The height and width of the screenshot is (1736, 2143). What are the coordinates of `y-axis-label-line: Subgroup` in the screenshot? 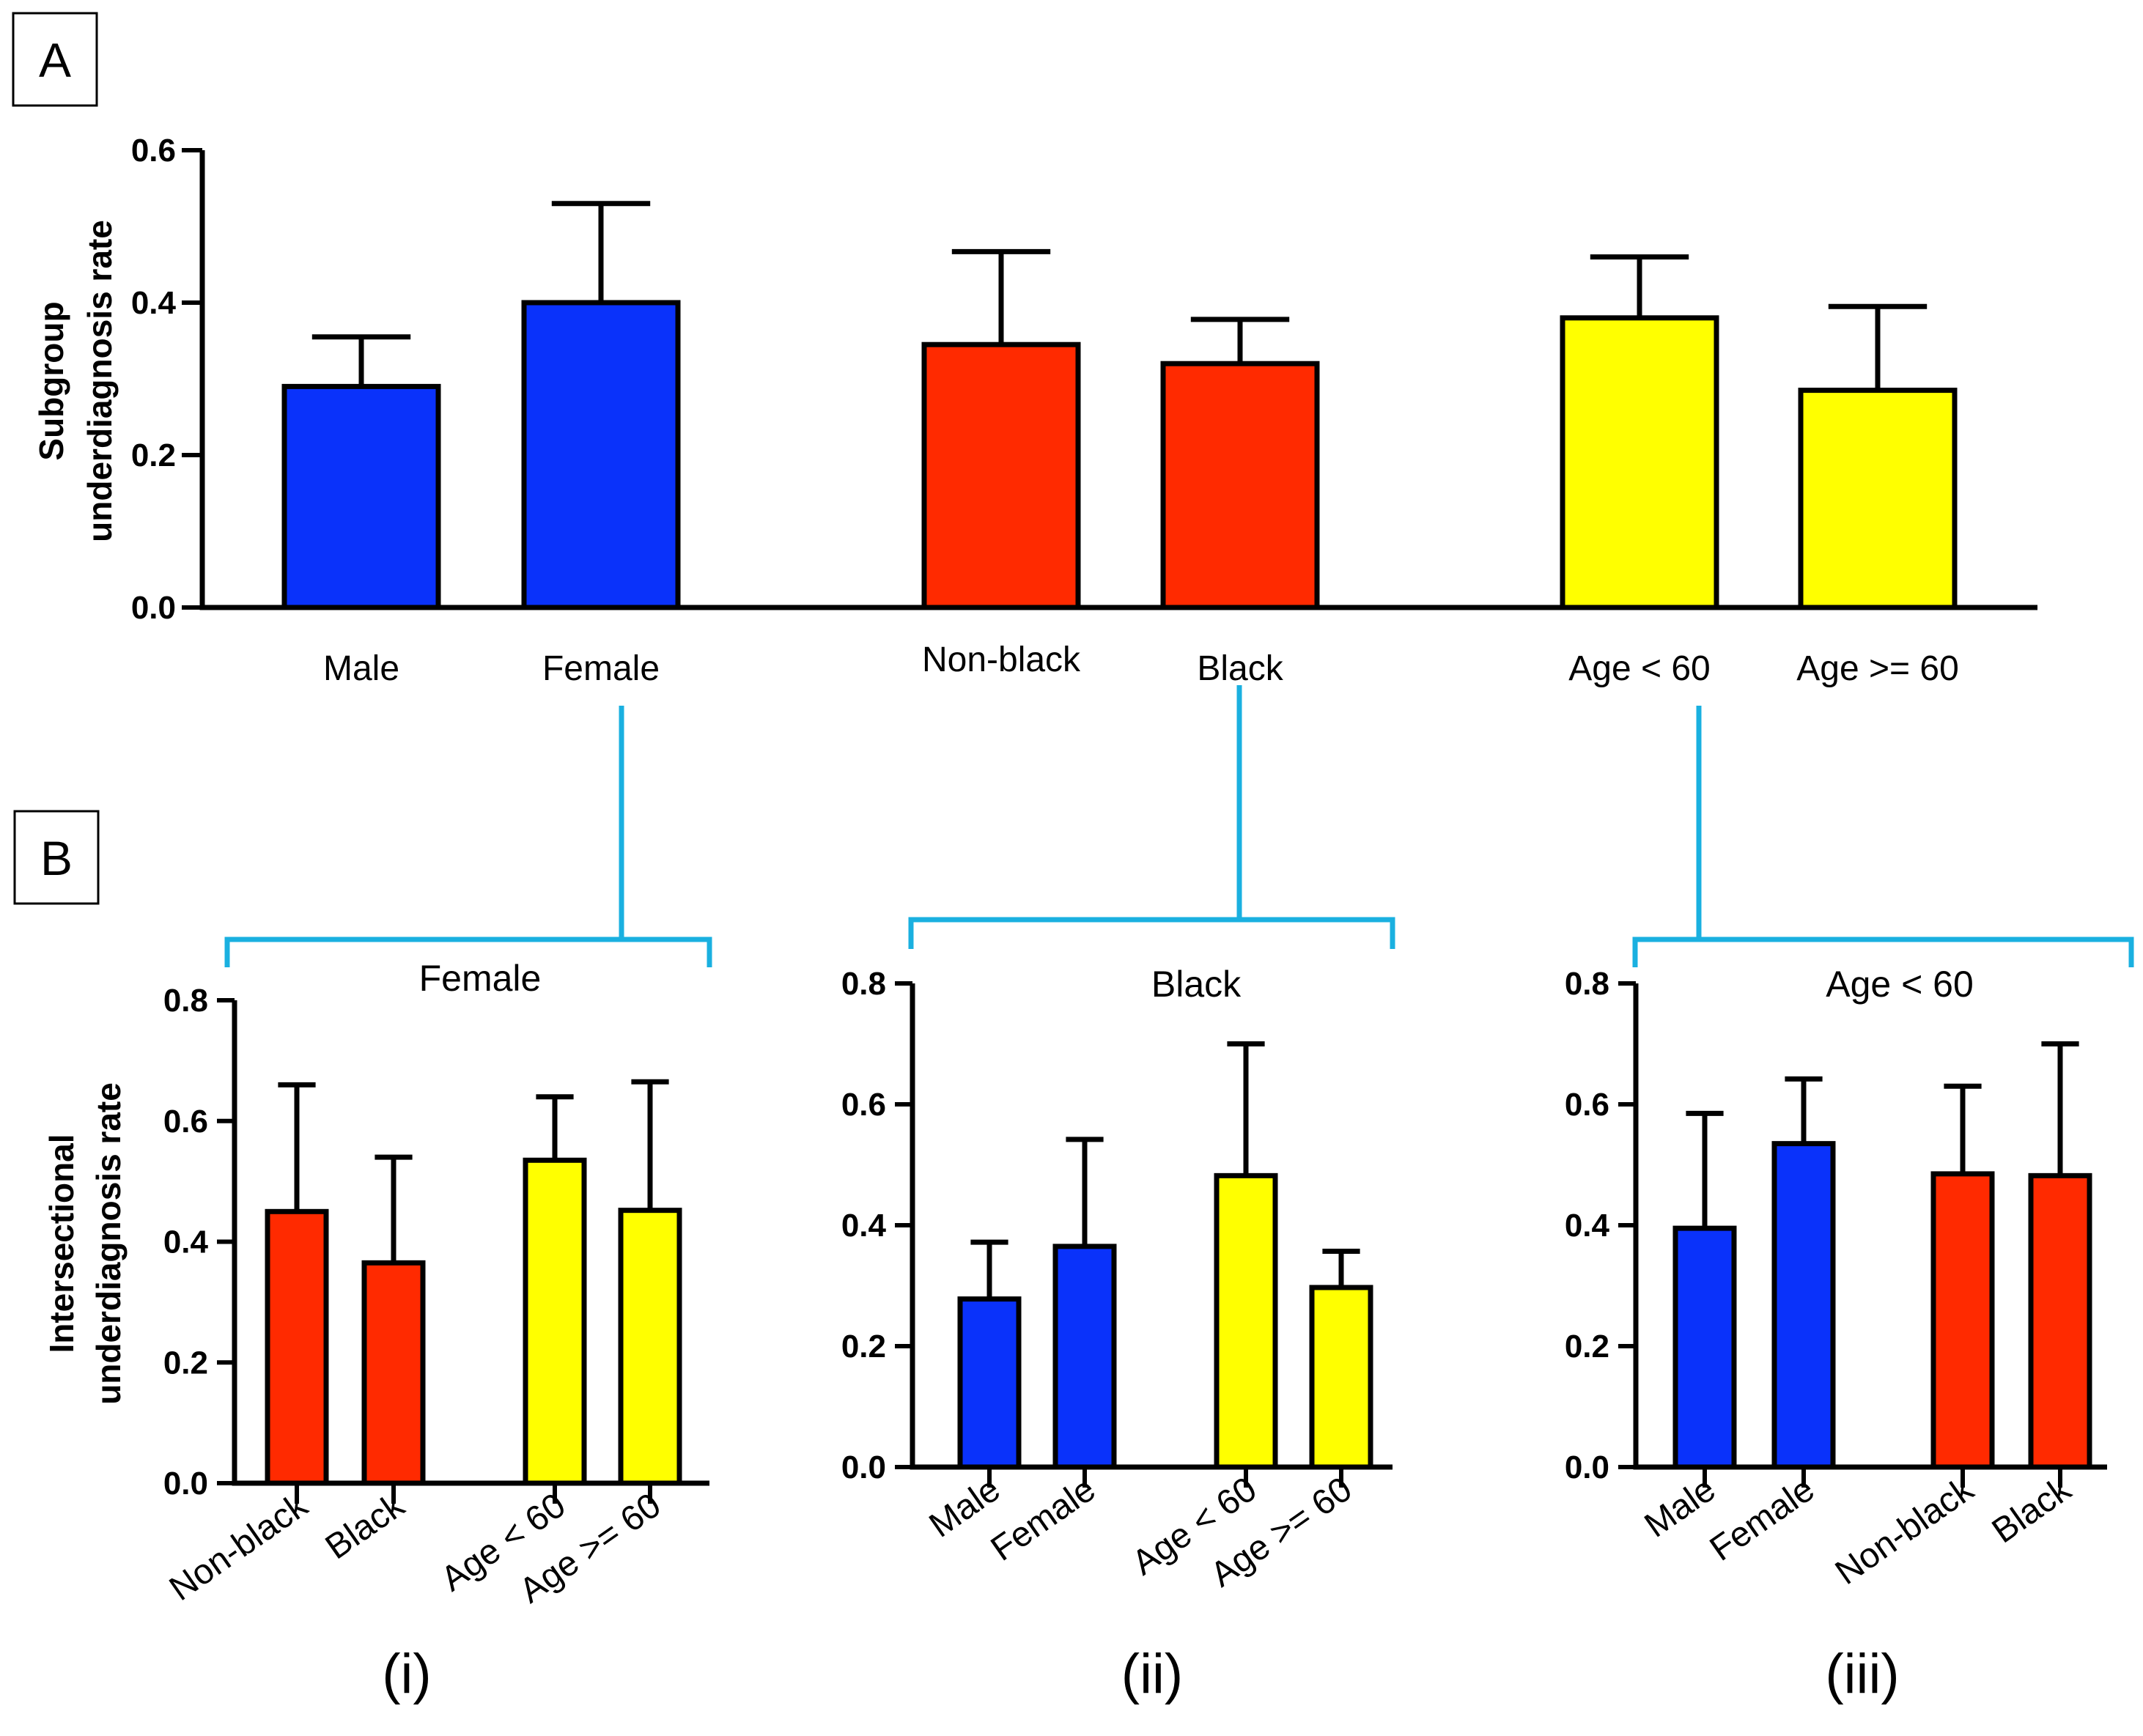 It's located at (51, 381).